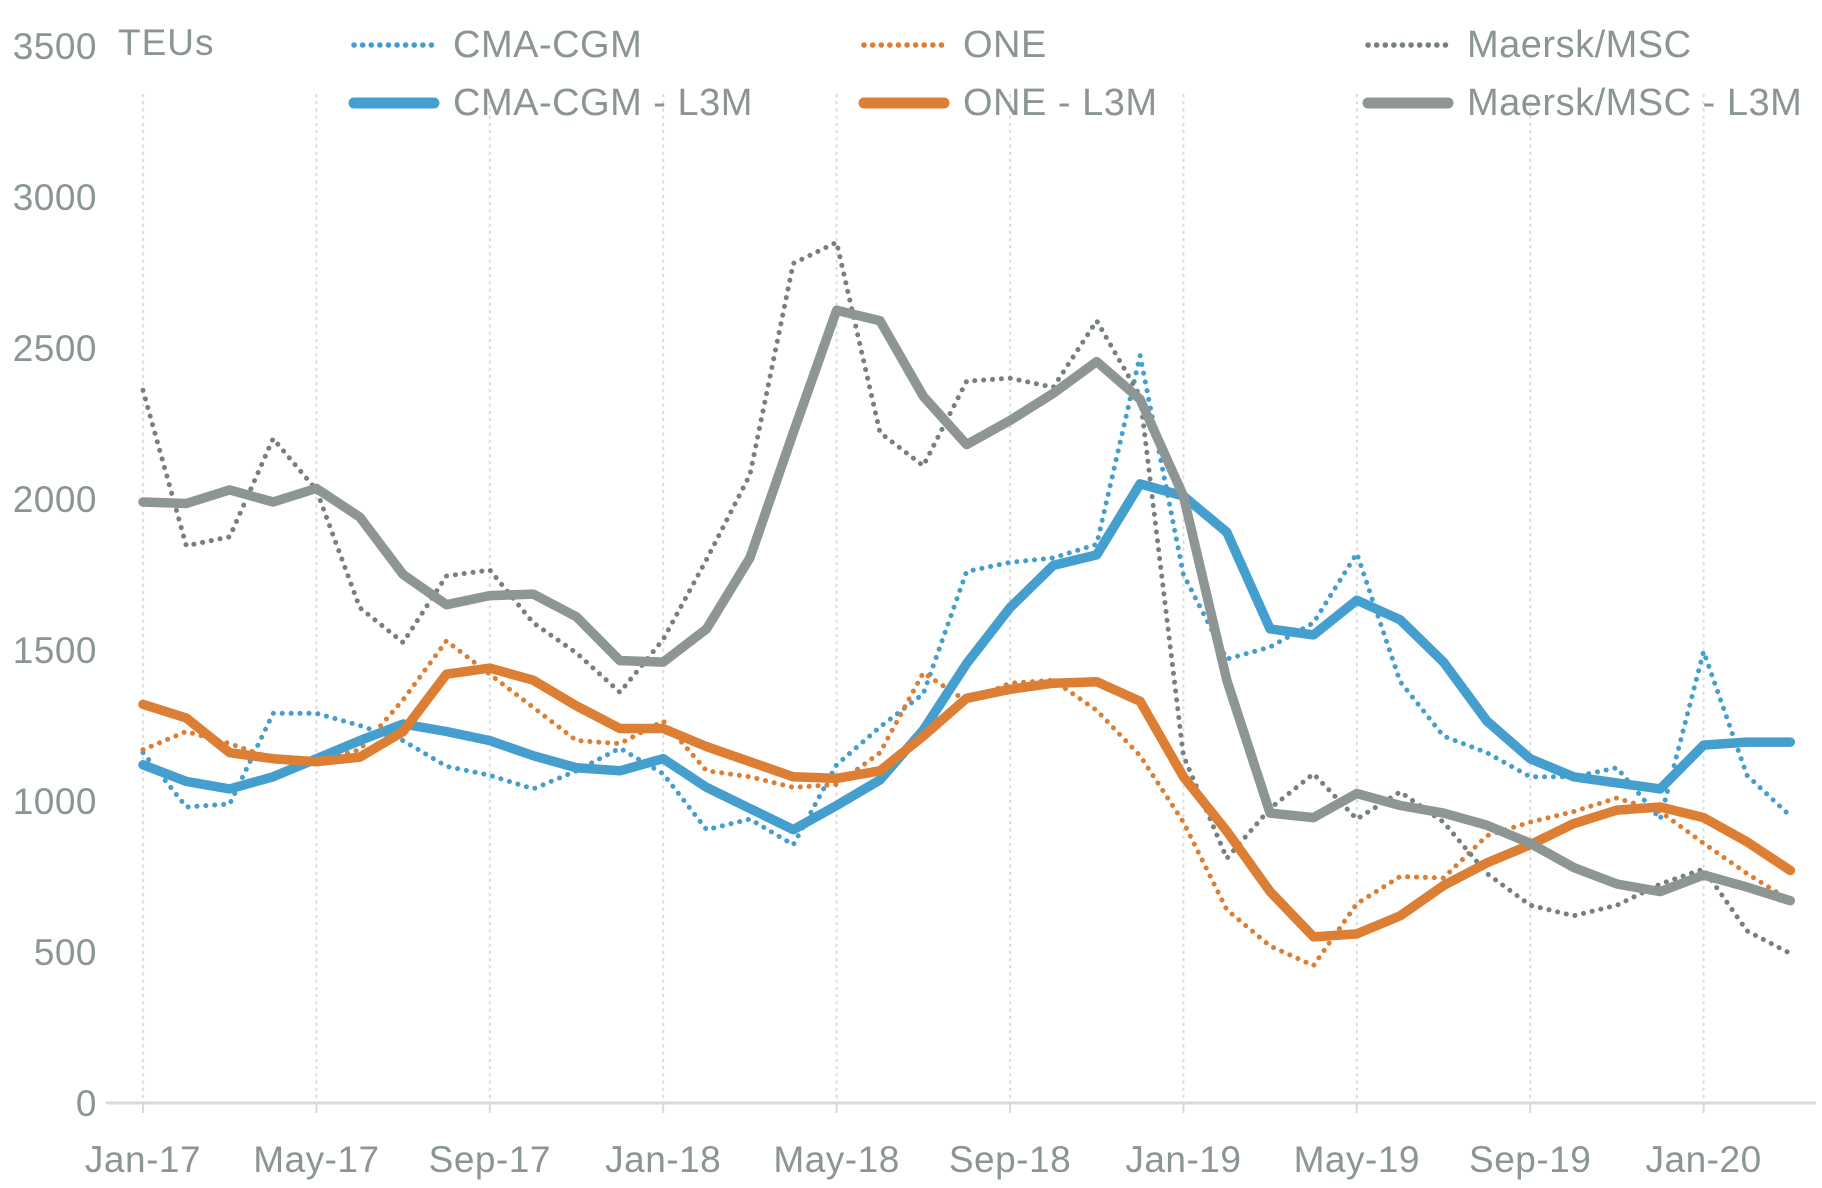 The image size is (1822, 1188). What do you see at coordinates (1005, 44) in the screenshot?
I see `legend-label-one: ONE` at bounding box center [1005, 44].